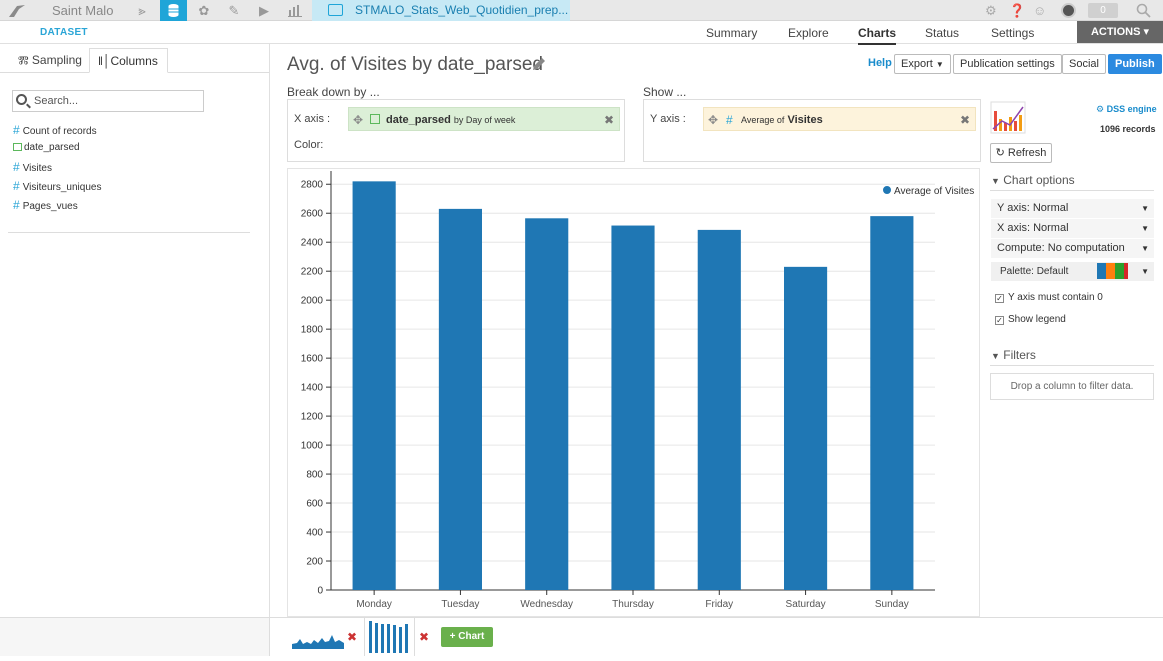 This screenshot has height=661, width=1163. Describe the element at coordinates (32, 167) in the screenshot. I see `column-item: # Visites` at that location.